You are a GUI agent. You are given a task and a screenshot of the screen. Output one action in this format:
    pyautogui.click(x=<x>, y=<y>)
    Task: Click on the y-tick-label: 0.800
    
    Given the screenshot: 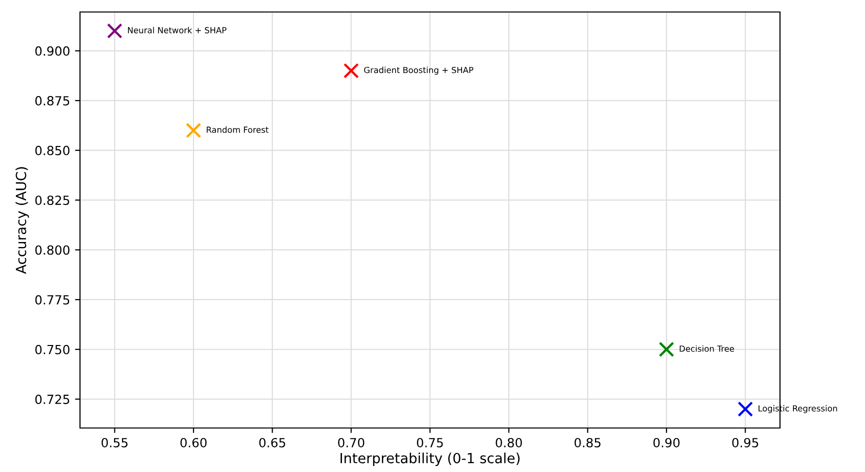 What is the action you would take?
    pyautogui.click(x=52, y=250)
    